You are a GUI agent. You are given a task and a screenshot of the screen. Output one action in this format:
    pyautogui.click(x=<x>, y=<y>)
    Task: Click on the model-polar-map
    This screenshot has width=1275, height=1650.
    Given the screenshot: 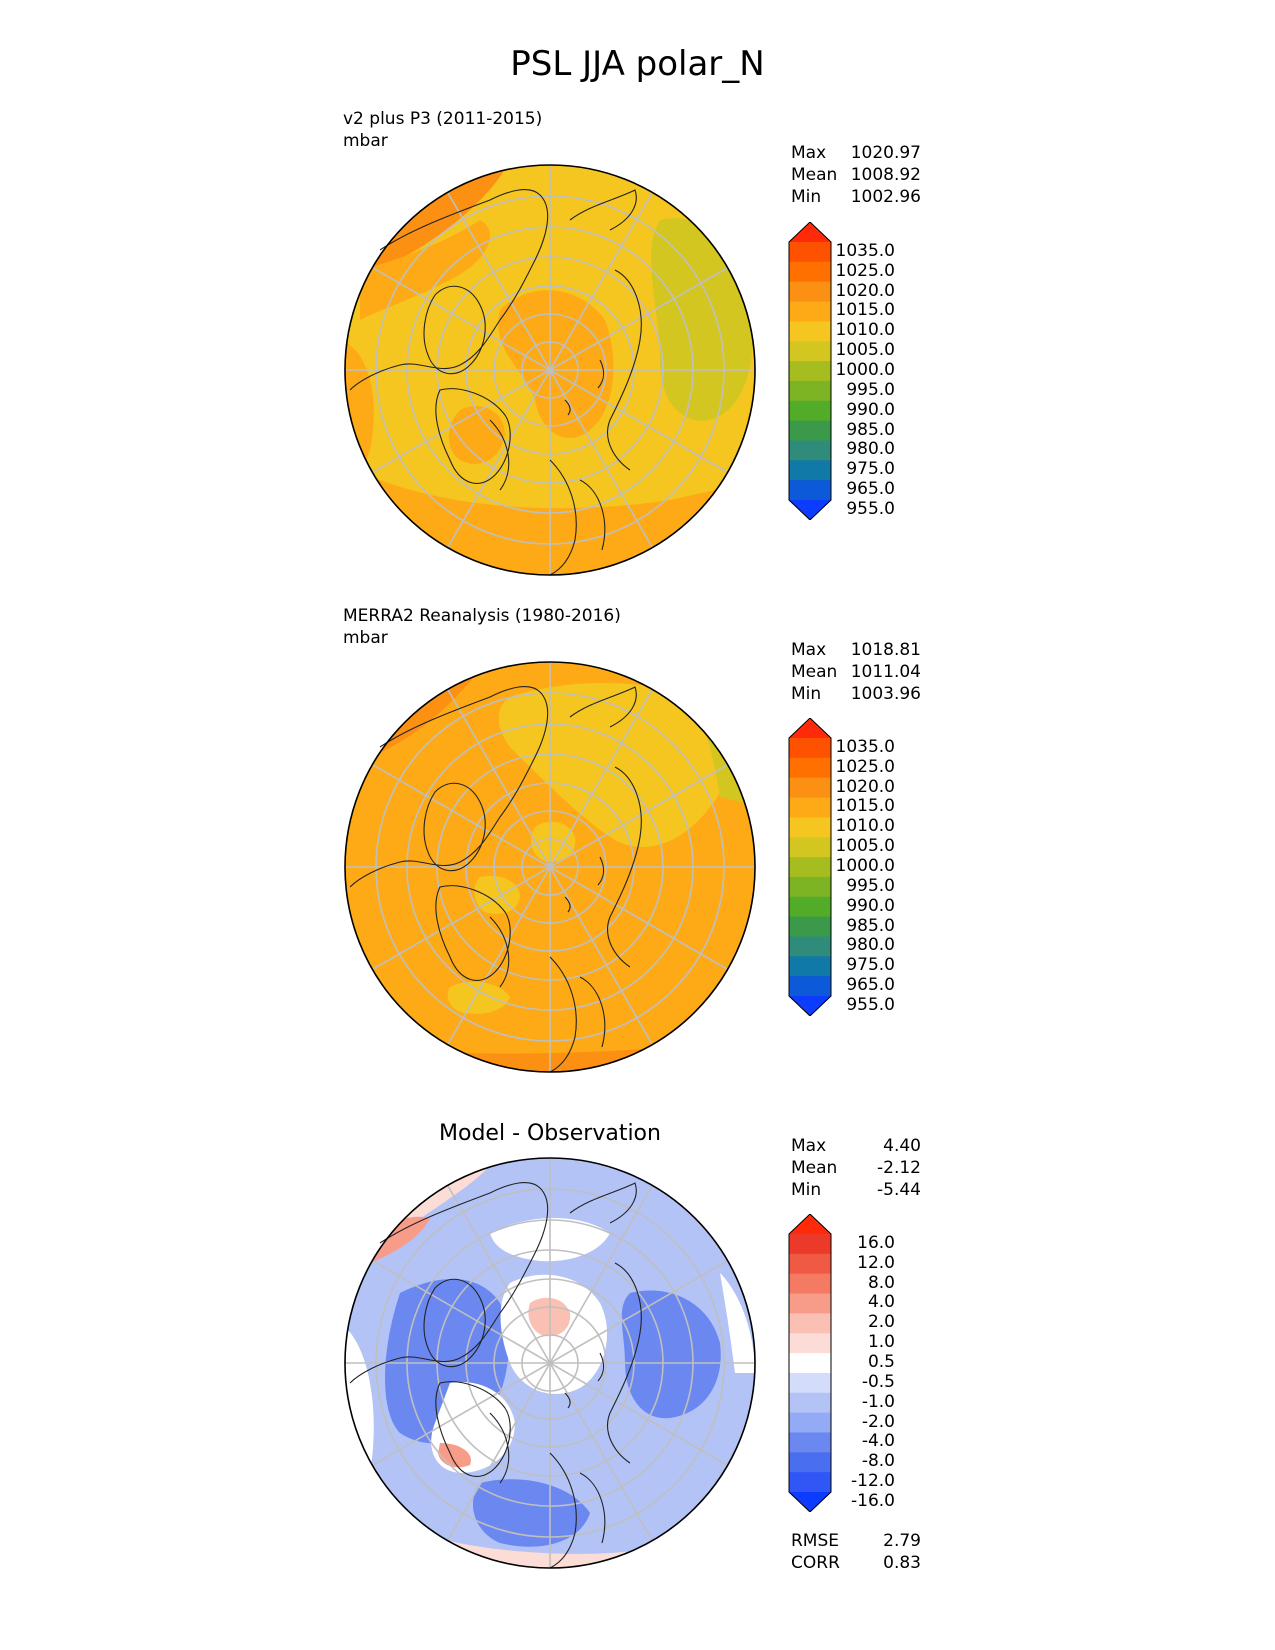 What is the action you would take?
    pyautogui.click(x=550, y=370)
    